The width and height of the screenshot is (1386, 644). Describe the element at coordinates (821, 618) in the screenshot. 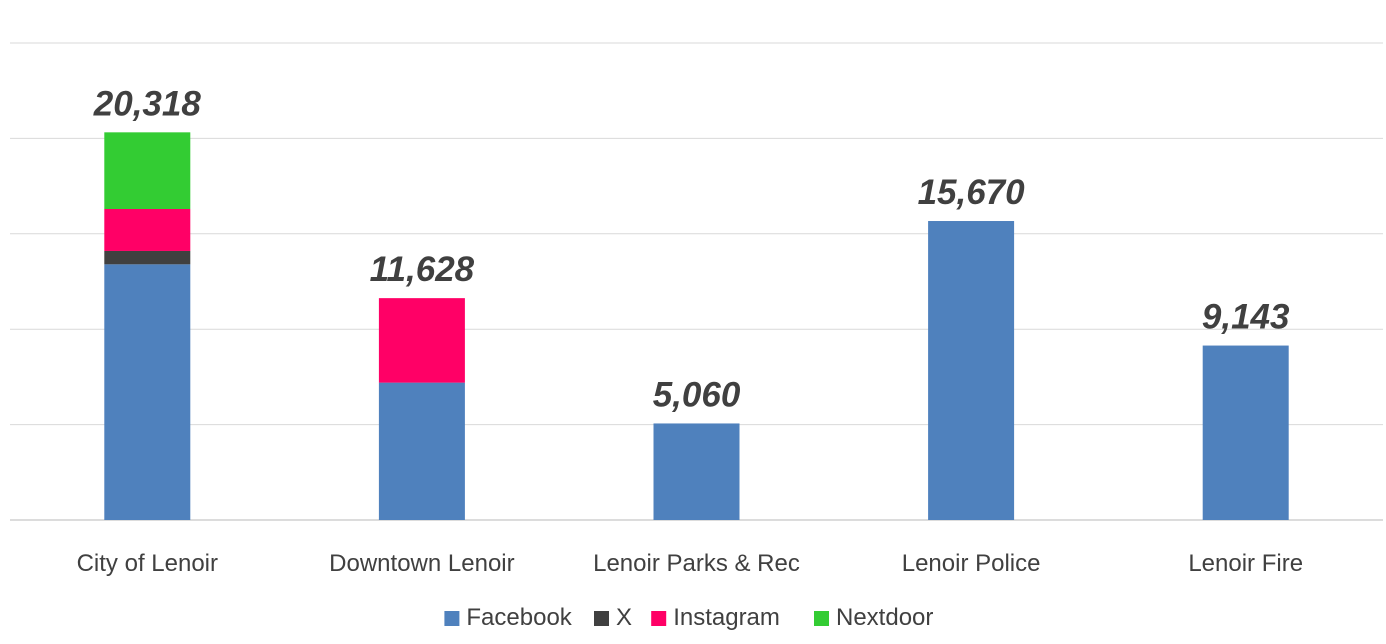

I see `legend-swatch-nextdoor` at that location.